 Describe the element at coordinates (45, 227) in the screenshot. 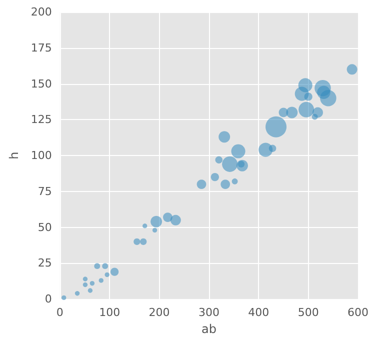

I see `y-tick-label: 50` at that location.